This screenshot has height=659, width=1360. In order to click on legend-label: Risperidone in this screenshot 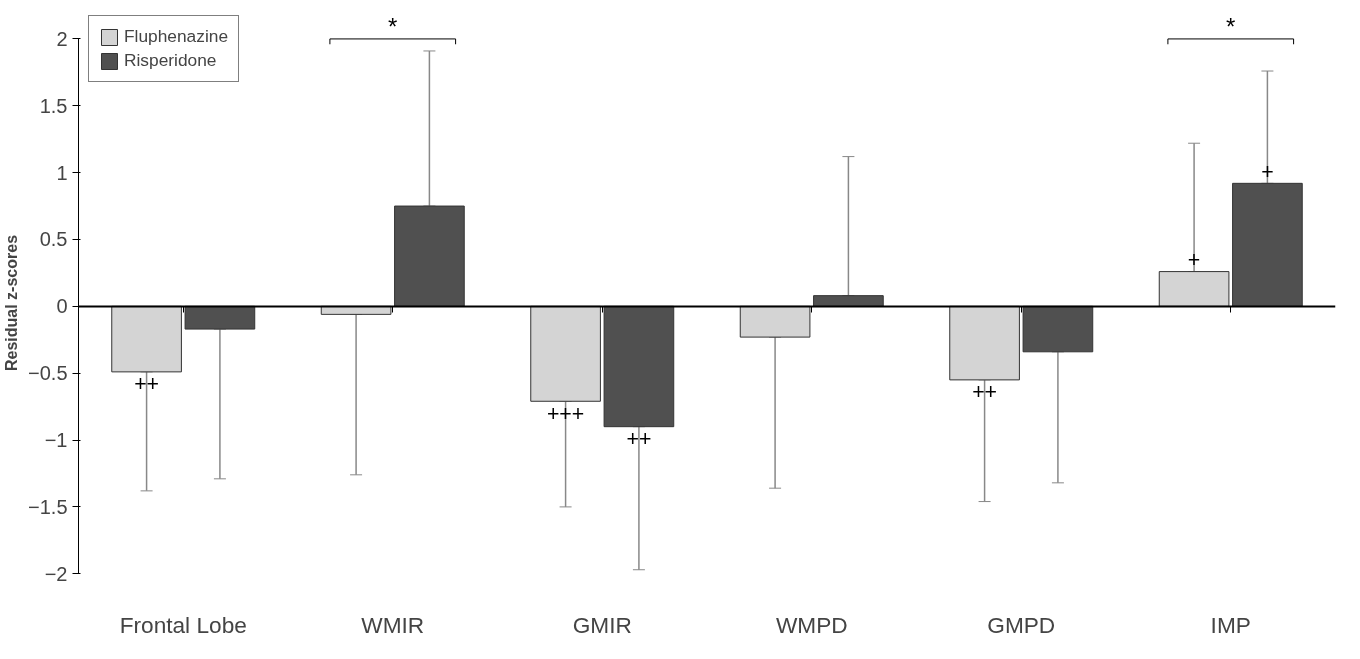, I will do `click(170, 60)`.